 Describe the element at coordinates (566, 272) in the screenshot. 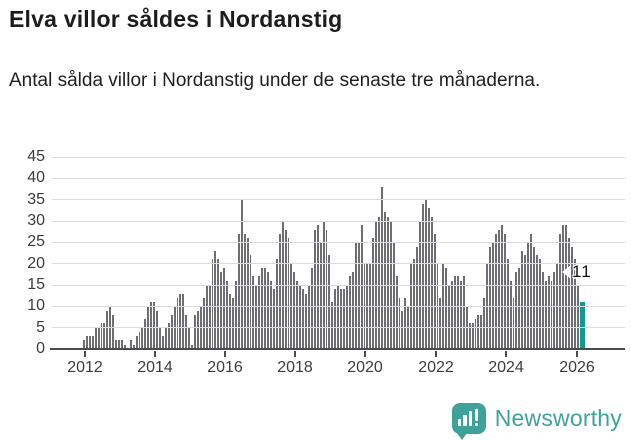

I see `annotation-arrow-icon` at that location.